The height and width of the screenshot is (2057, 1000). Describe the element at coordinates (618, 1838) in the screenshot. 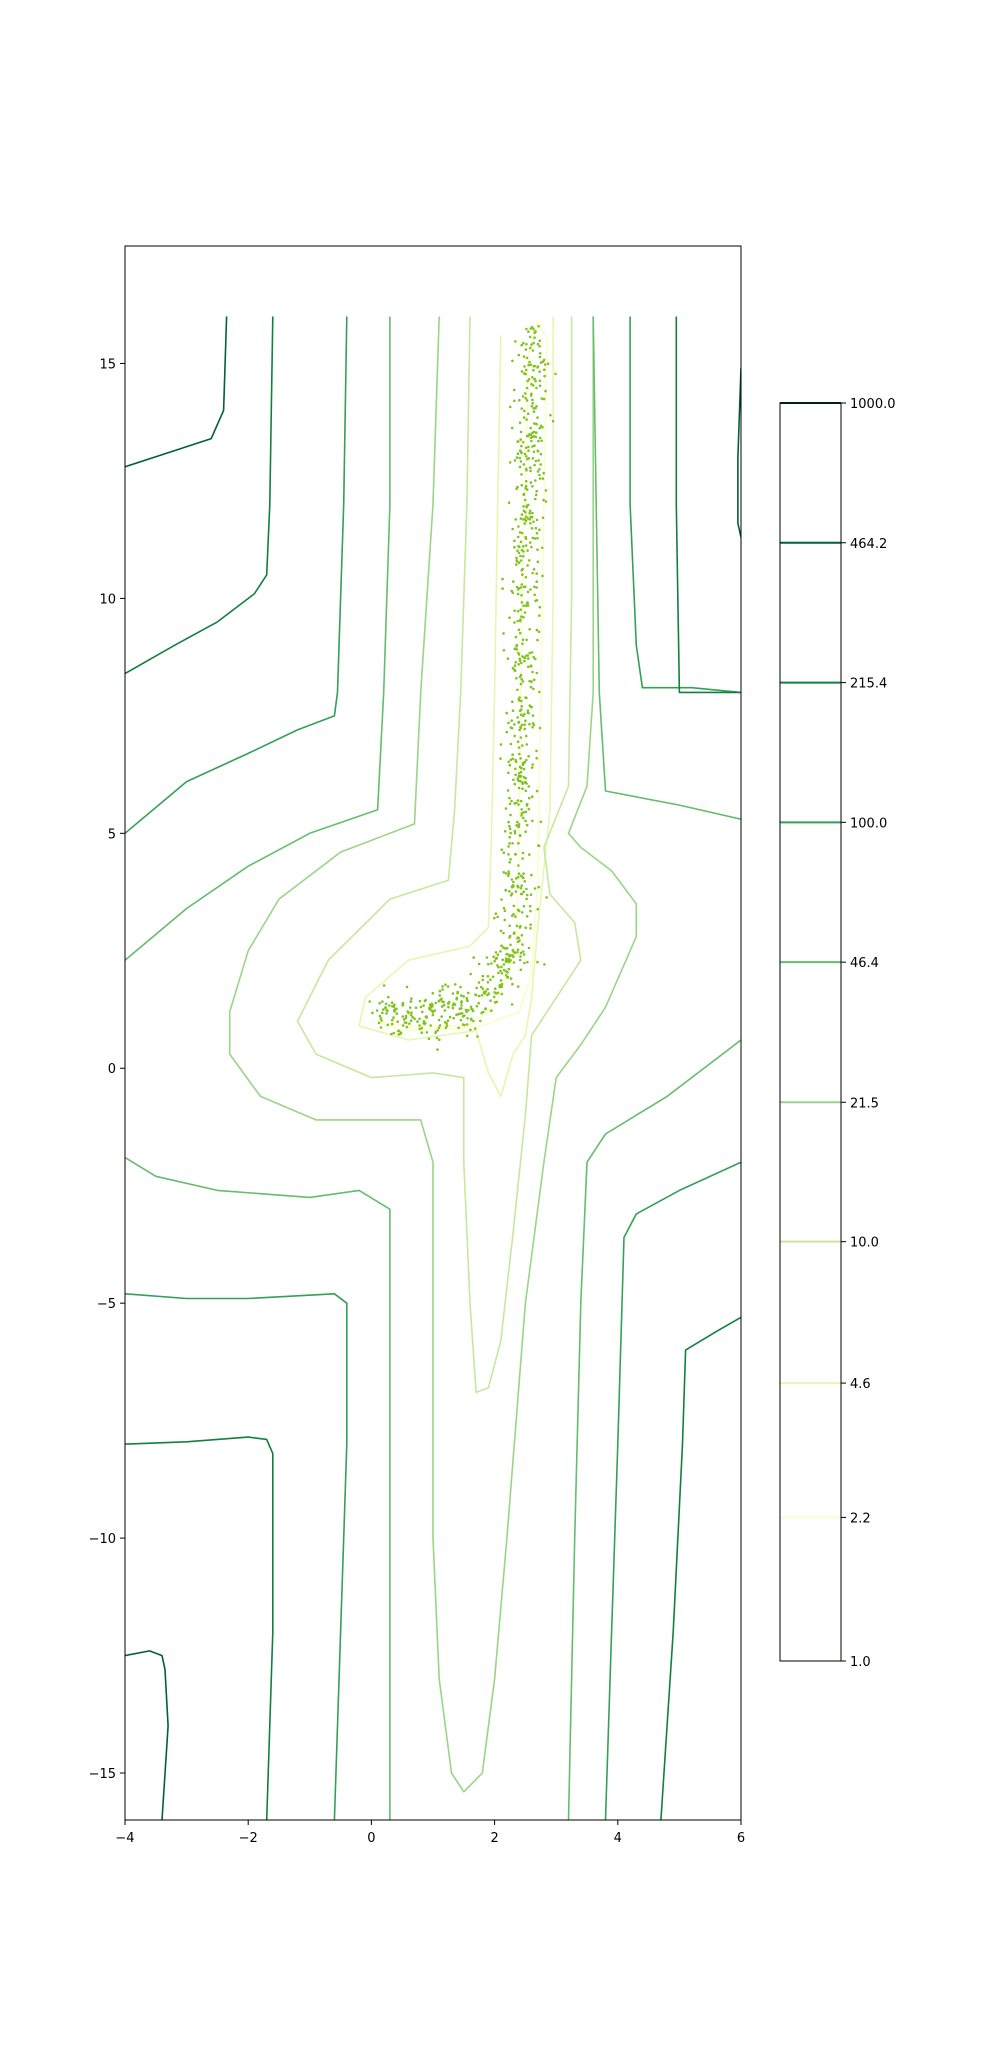

I see `x-tick-label: 4` at that location.